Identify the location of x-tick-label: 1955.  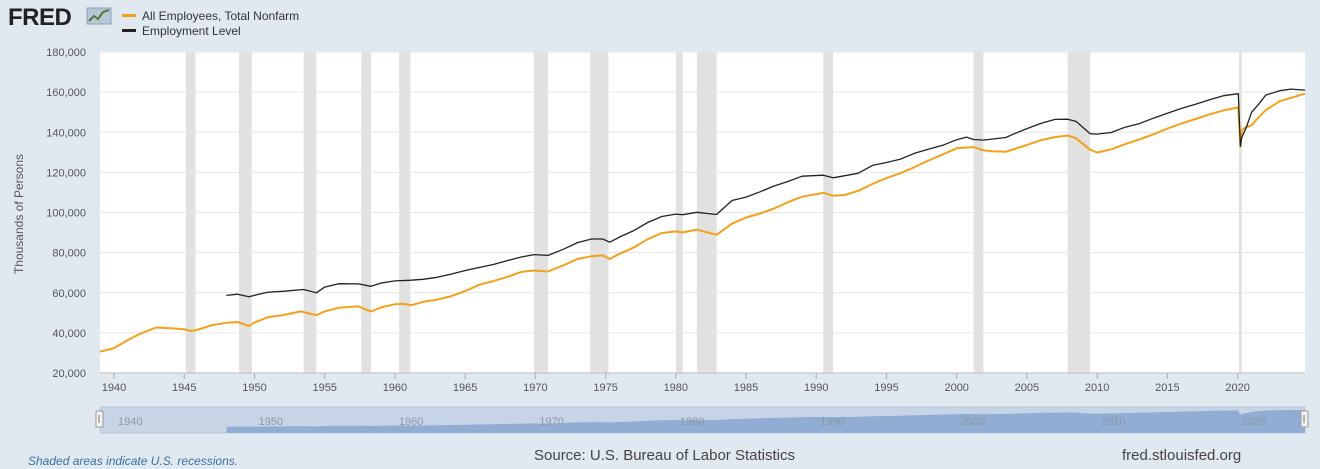
(324, 388).